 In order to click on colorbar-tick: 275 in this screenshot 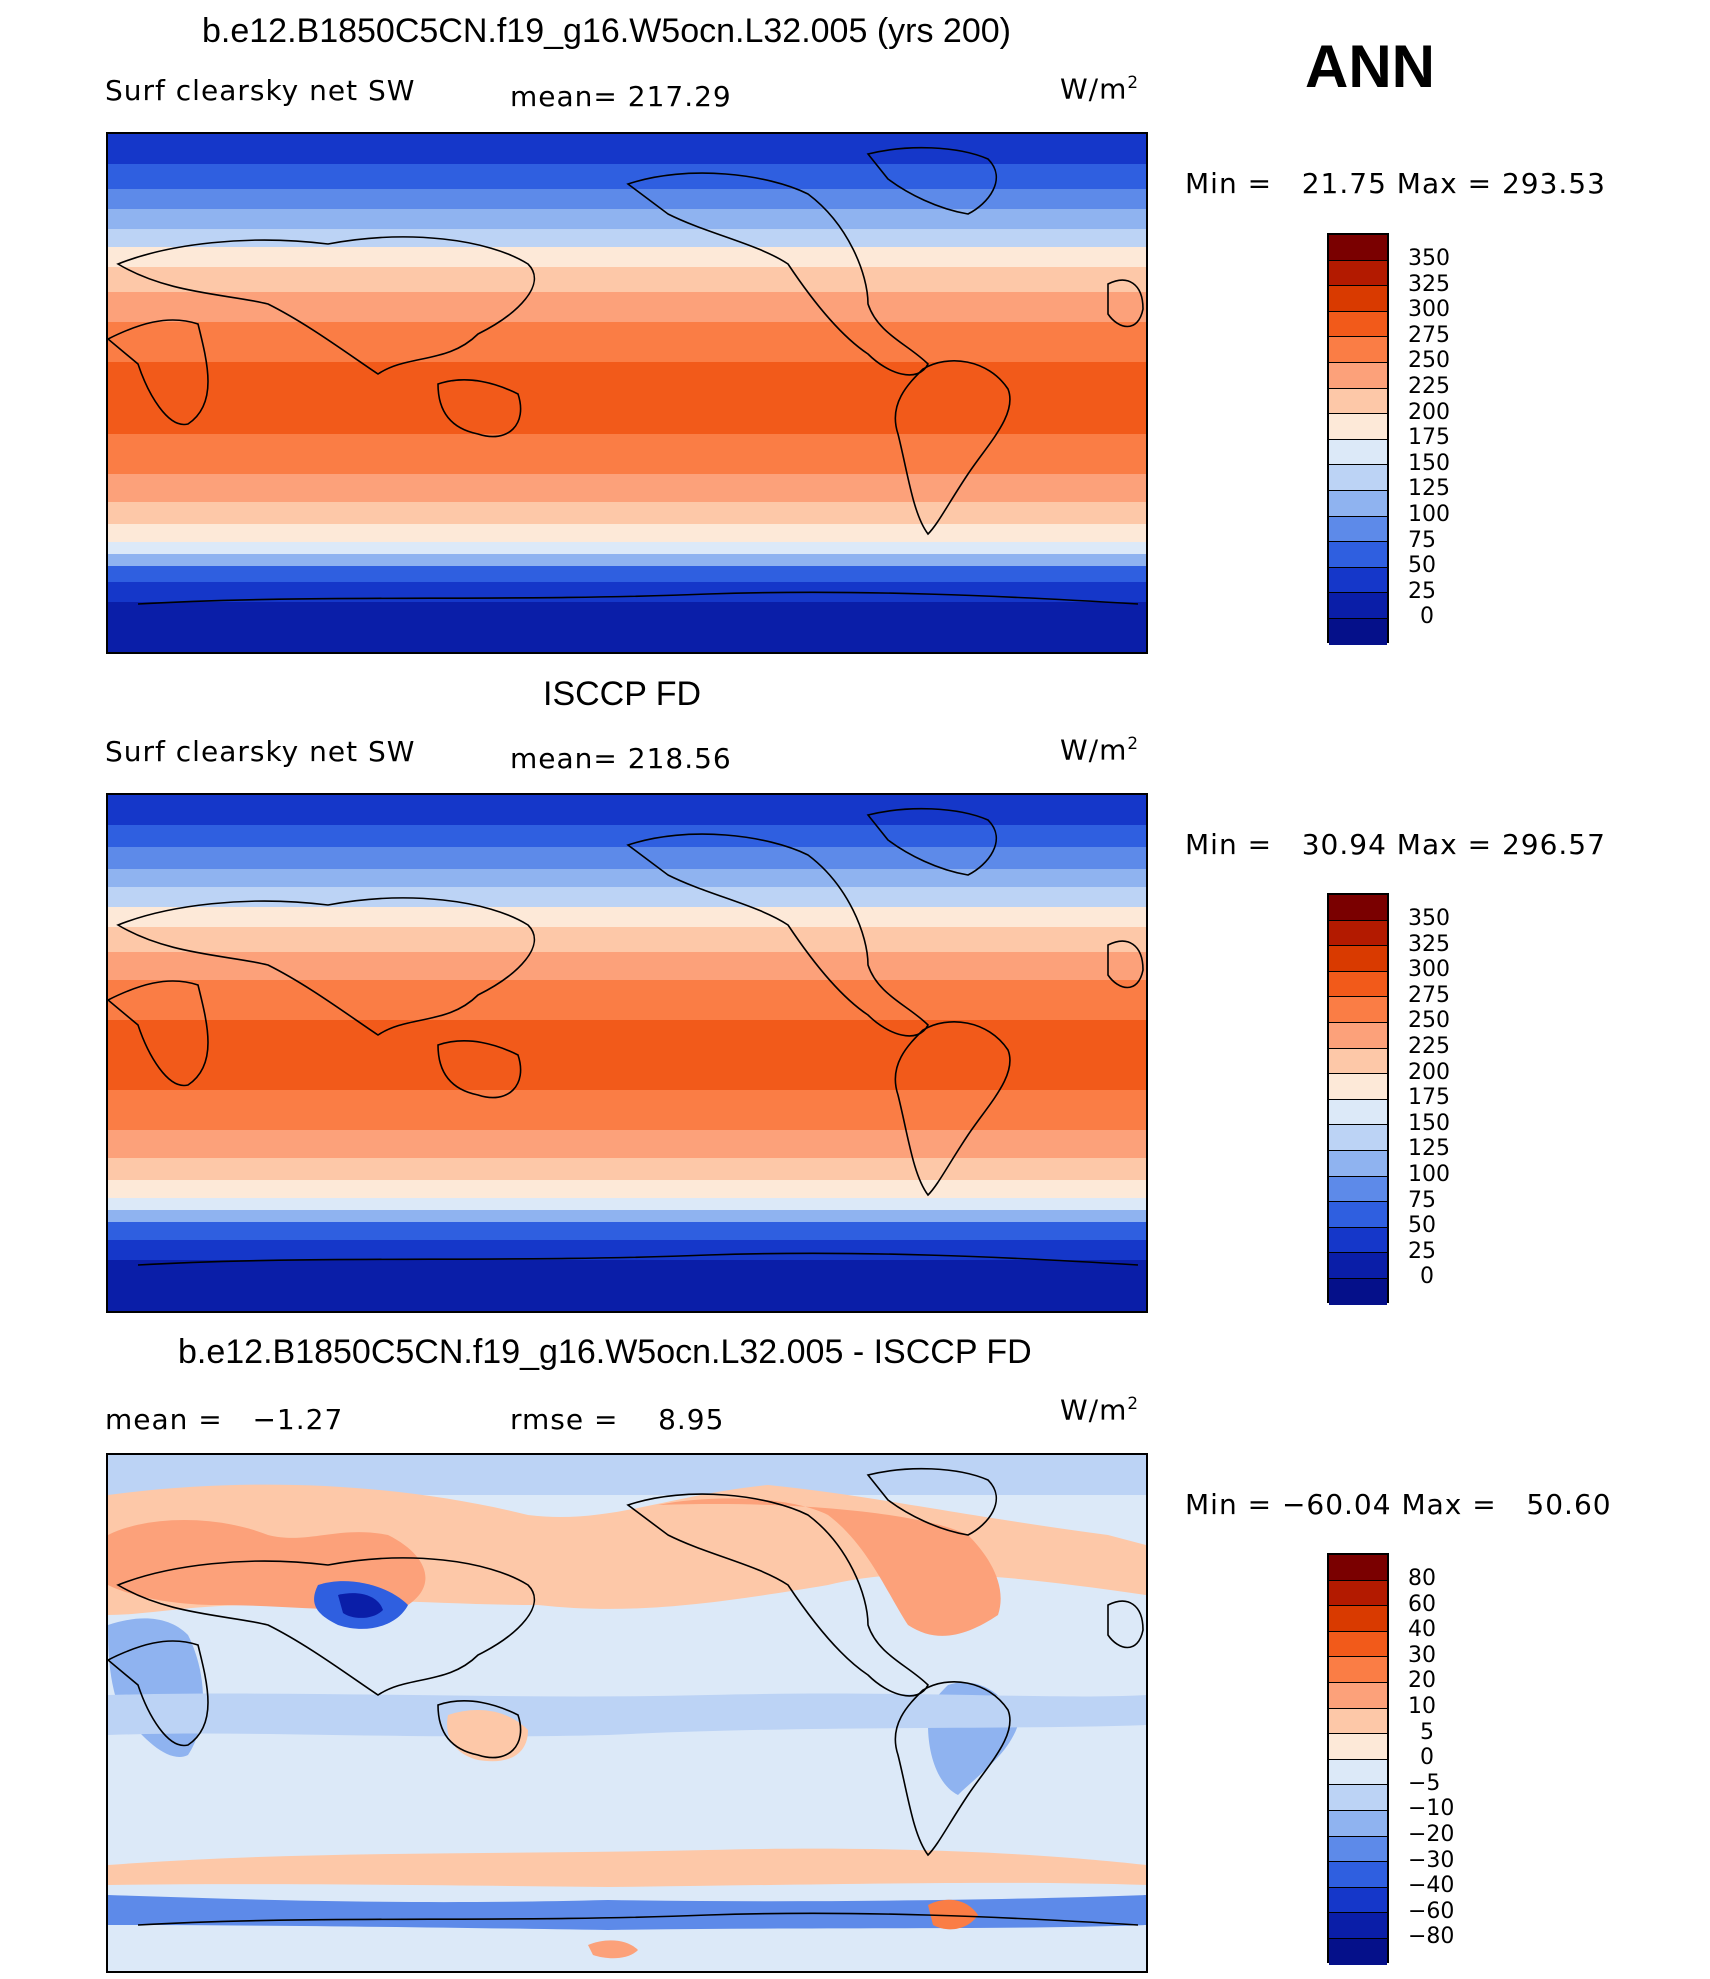, I will do `click(1429, 335)`.